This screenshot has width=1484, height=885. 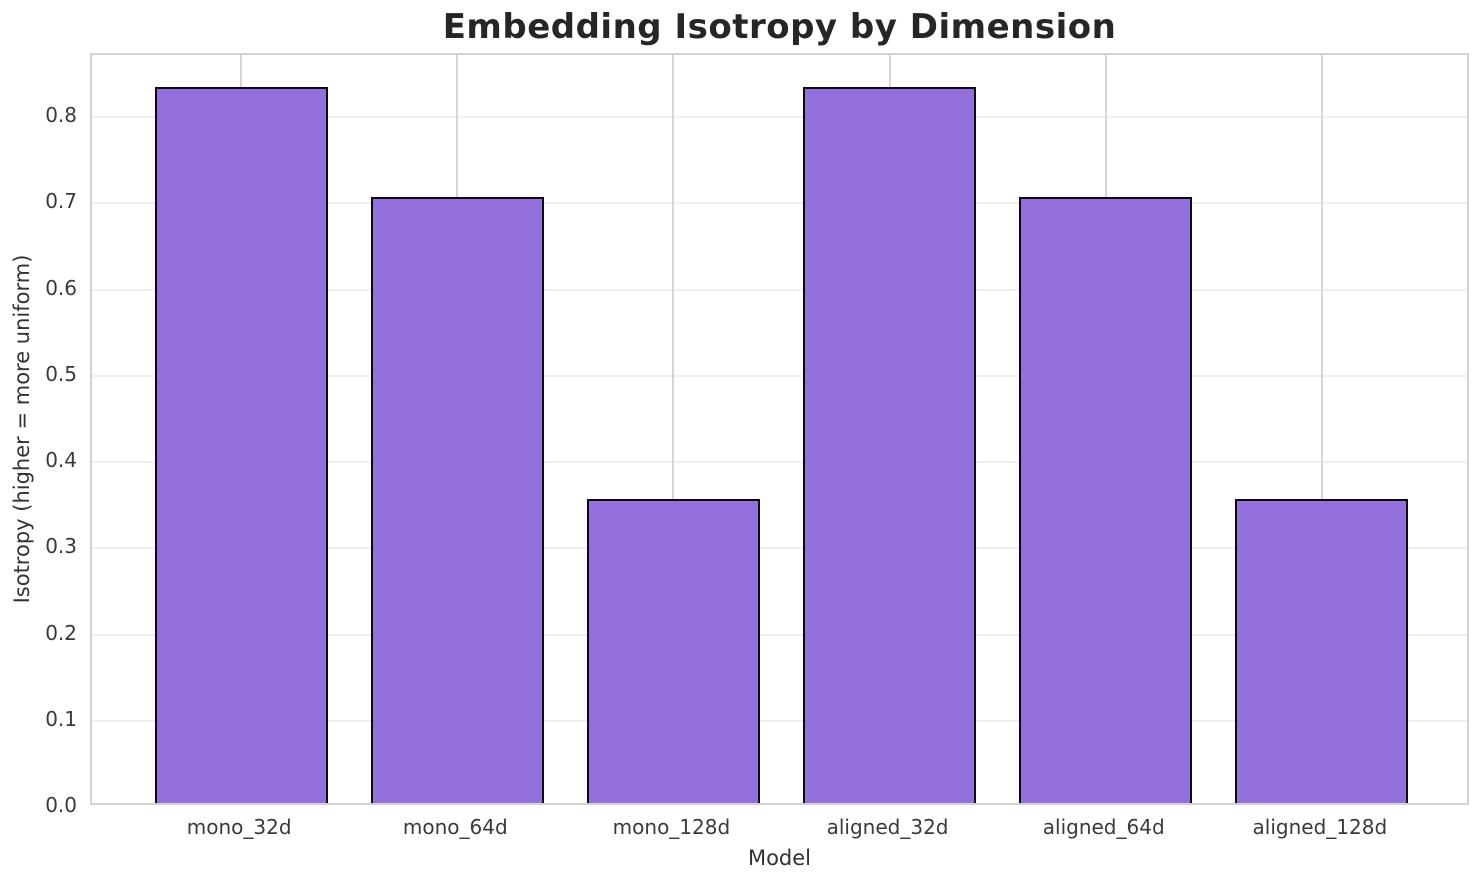 I want to click on bar-aligned_128d, so click(x=1322, y=651).